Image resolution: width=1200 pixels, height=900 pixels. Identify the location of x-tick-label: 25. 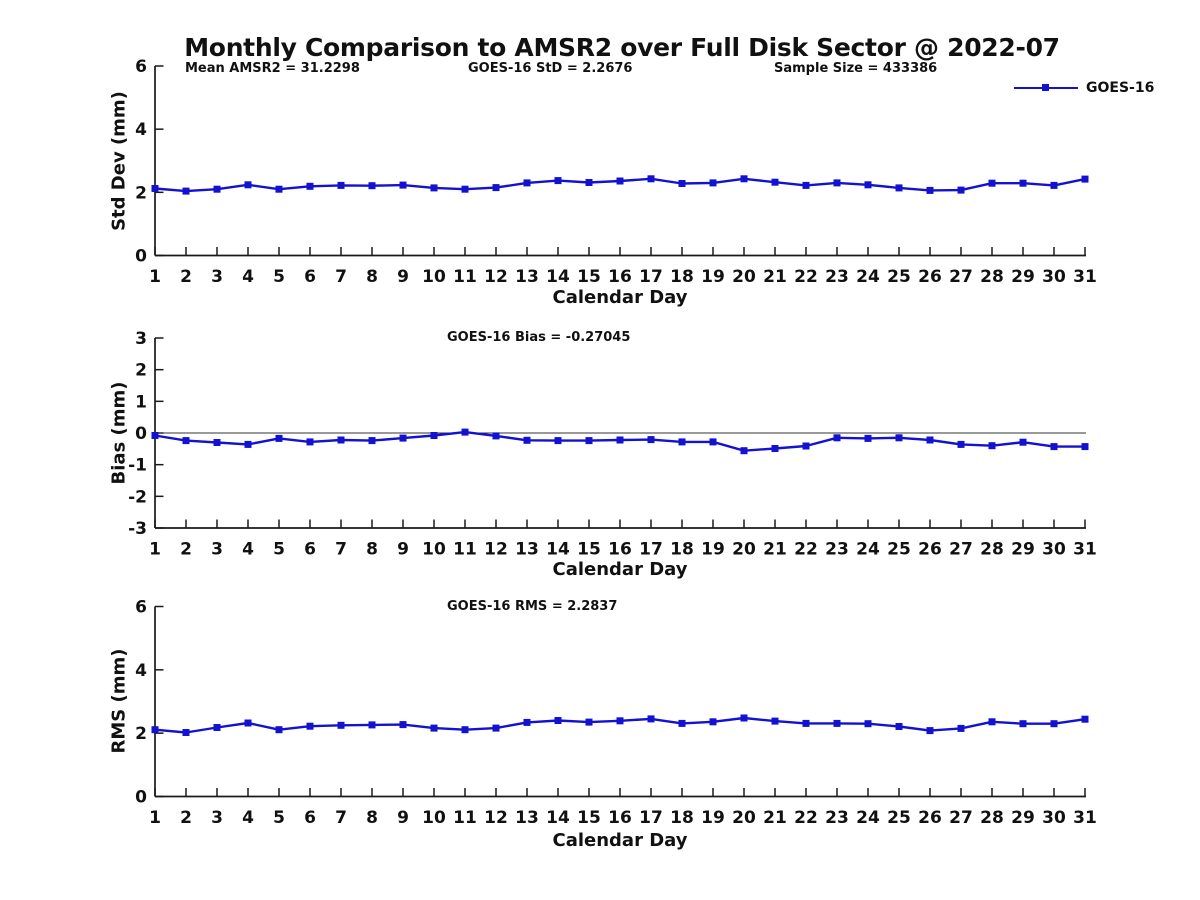
(899, 818).